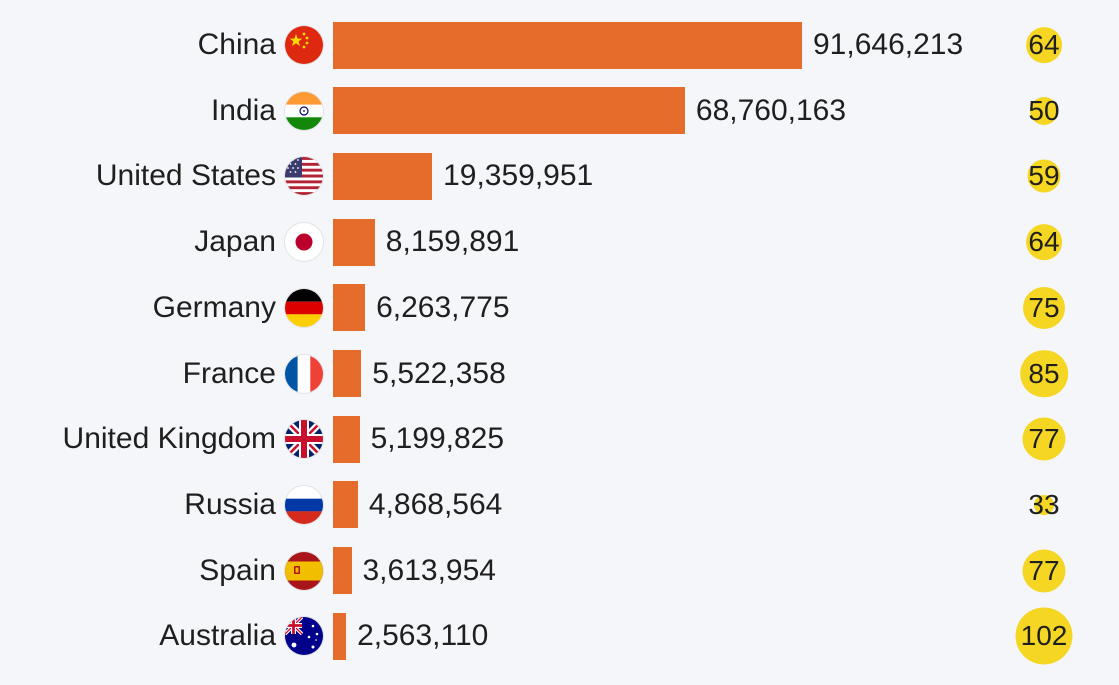  Describe the element at coordinates (443, 307) in the screenshot. I see `value-label: 6,263,775` at that location.